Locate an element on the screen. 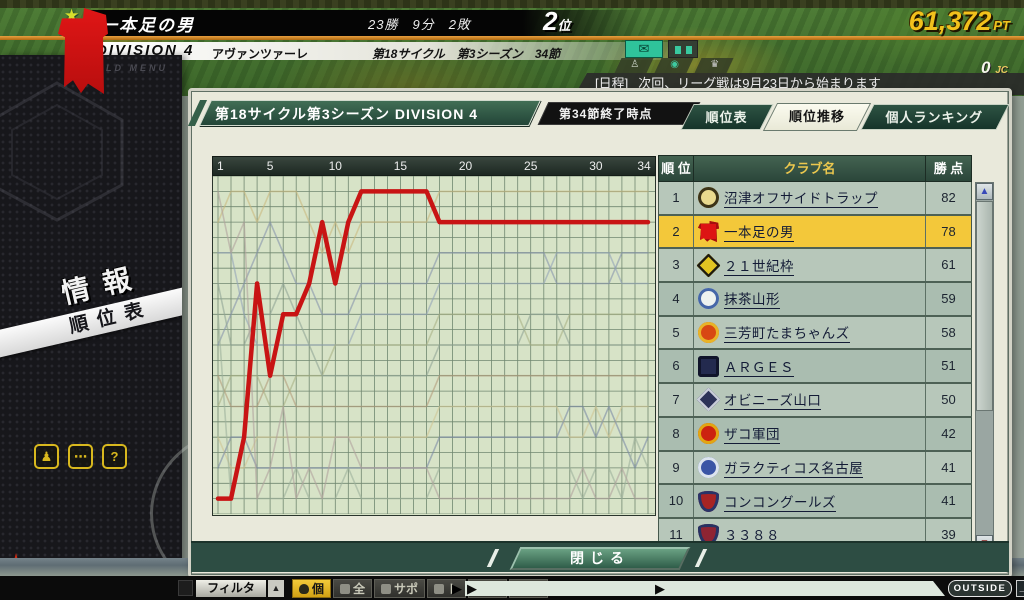  team-header-bar is located at coordinates (366, 23).